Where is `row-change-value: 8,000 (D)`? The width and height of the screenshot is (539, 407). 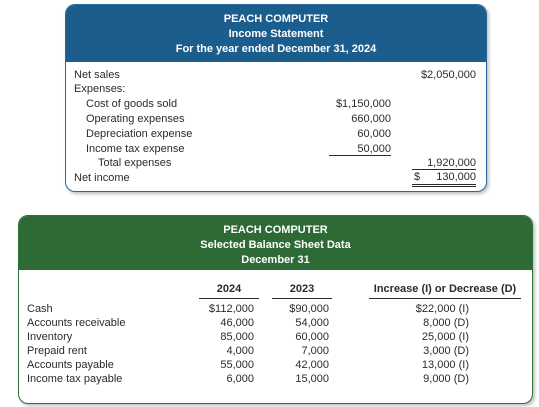
row-change-value: 8,000 (D) is located at coordinates (446, 323).